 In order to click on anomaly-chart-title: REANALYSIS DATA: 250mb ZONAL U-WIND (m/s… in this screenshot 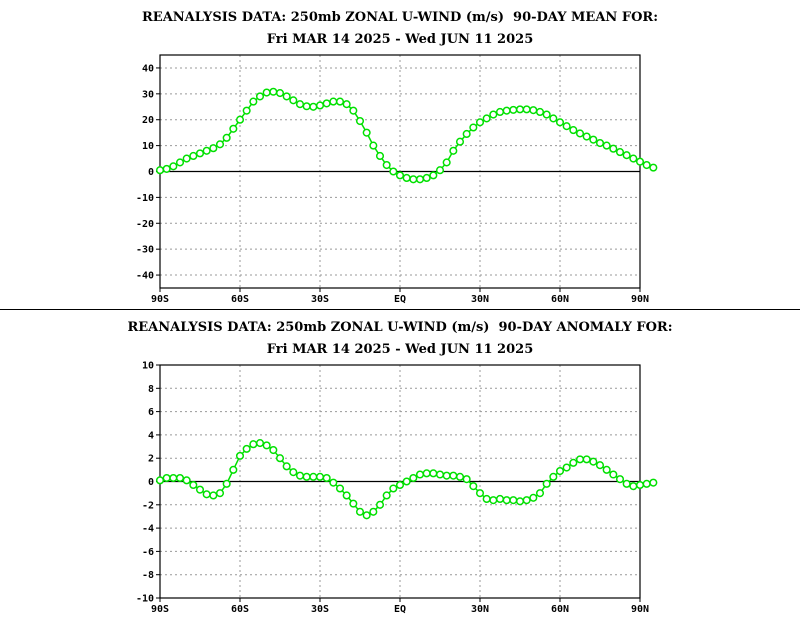, I will do `click(400, 327)`.